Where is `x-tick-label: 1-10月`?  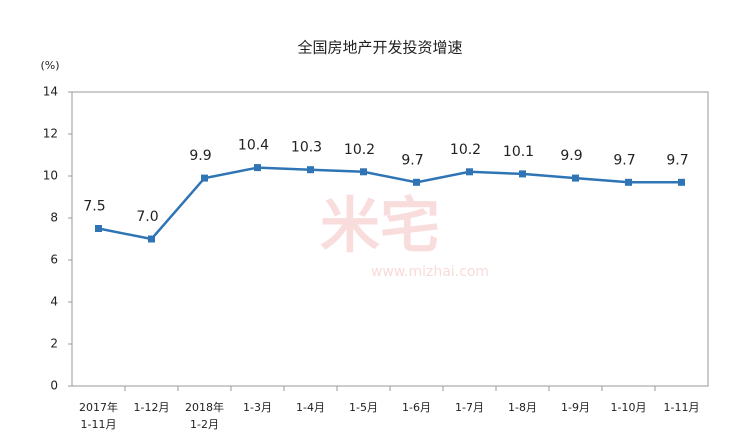 x-tick-label: 1-10月 is located at coordinates (629, 407).